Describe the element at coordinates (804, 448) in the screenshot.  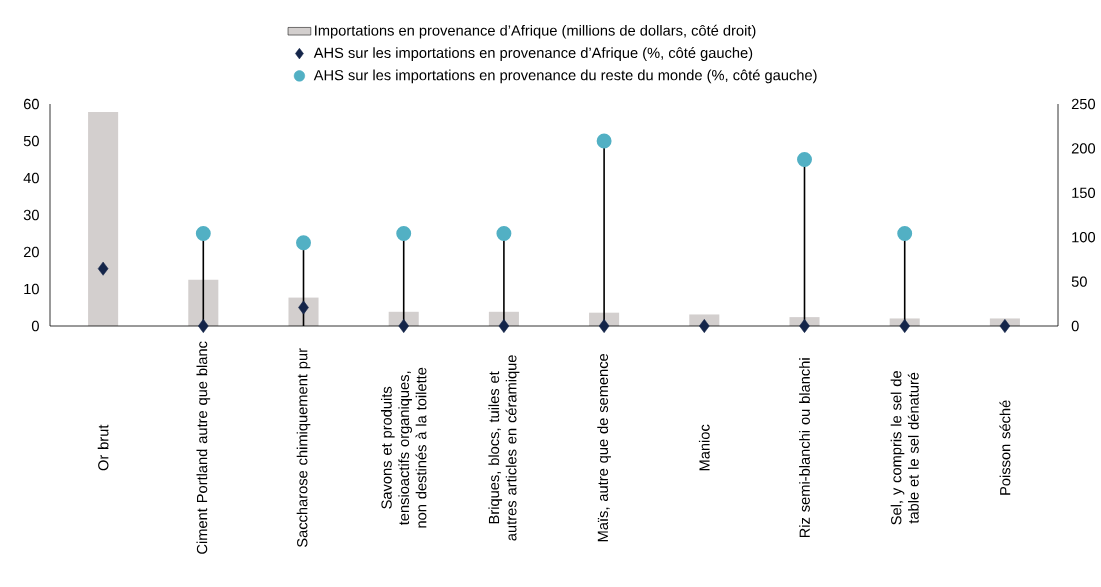
I see `x-tick-label: Riz semi-blanchi ou blanchi` at that location.